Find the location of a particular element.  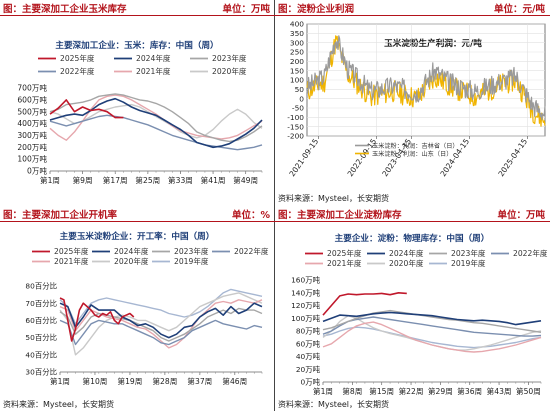

y-tick-label: 140万吨 is located at coordinates (305, 292).